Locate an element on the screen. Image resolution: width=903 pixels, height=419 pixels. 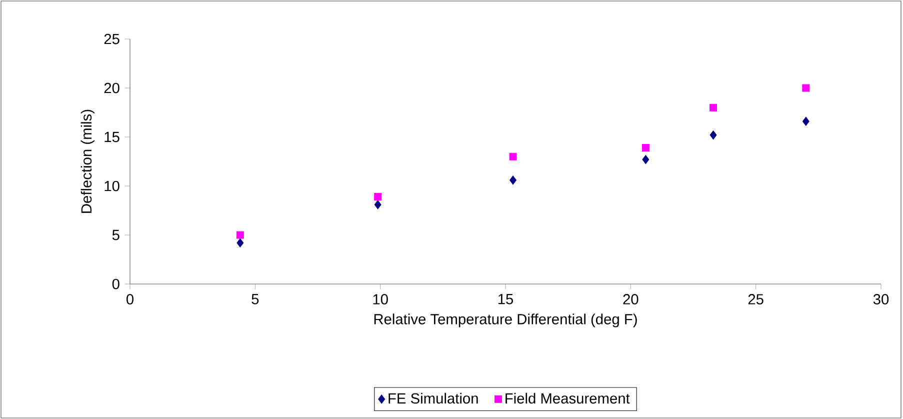
x-tick-label: 15 is located at coordinates (506, 299).